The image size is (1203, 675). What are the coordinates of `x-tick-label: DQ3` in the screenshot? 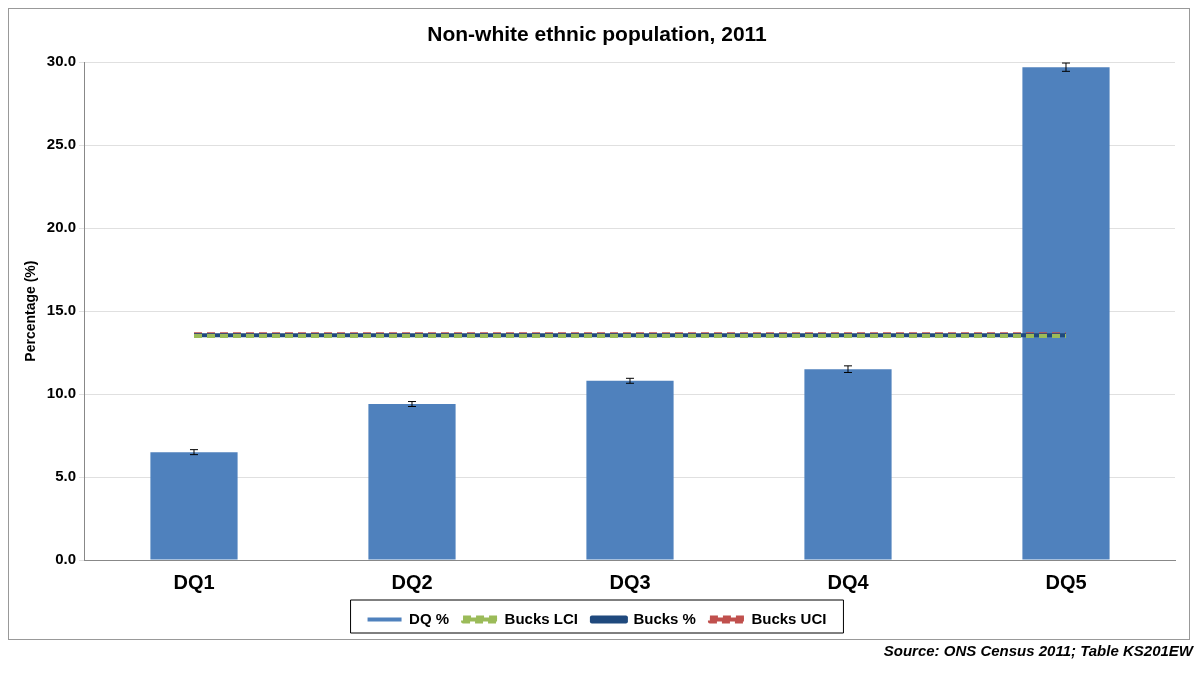 It's located at (630, 581).